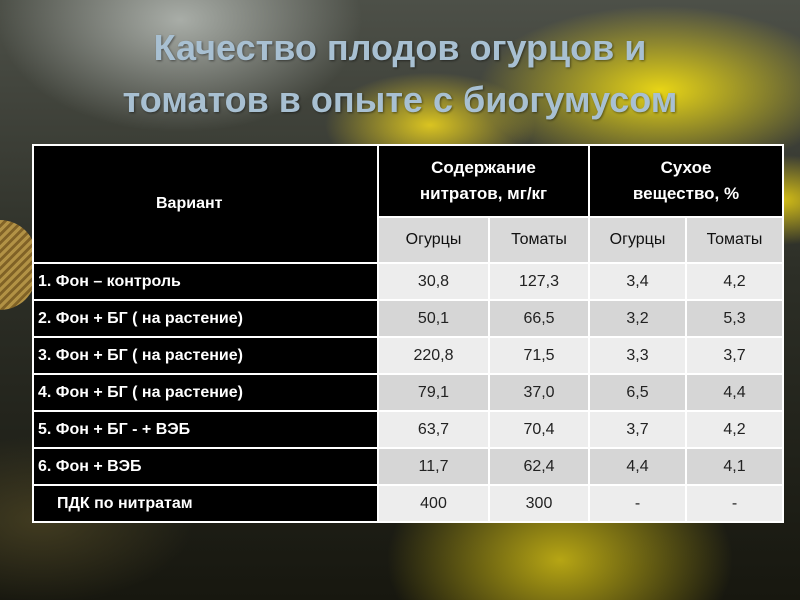 This screenshot has height=600, width=800. I want to click on table-row: 5. Фон + БГ - + ВЭБ 63,7 70,4 3,7 4,2, so click(408, 429).